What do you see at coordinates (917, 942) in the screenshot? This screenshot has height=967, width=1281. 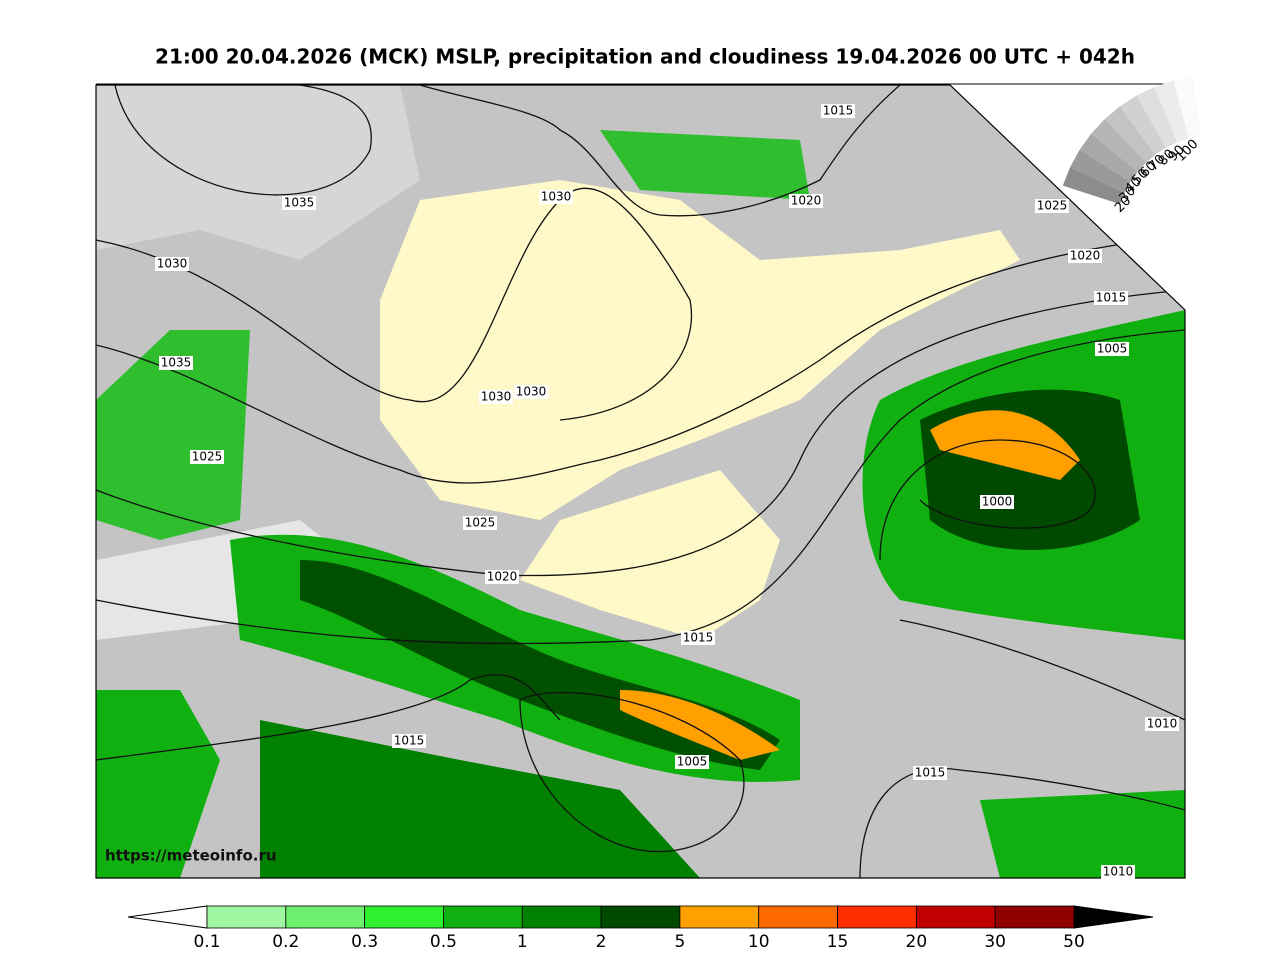 I see `scale-tick-label: 20` at bounding box center [917, 942].